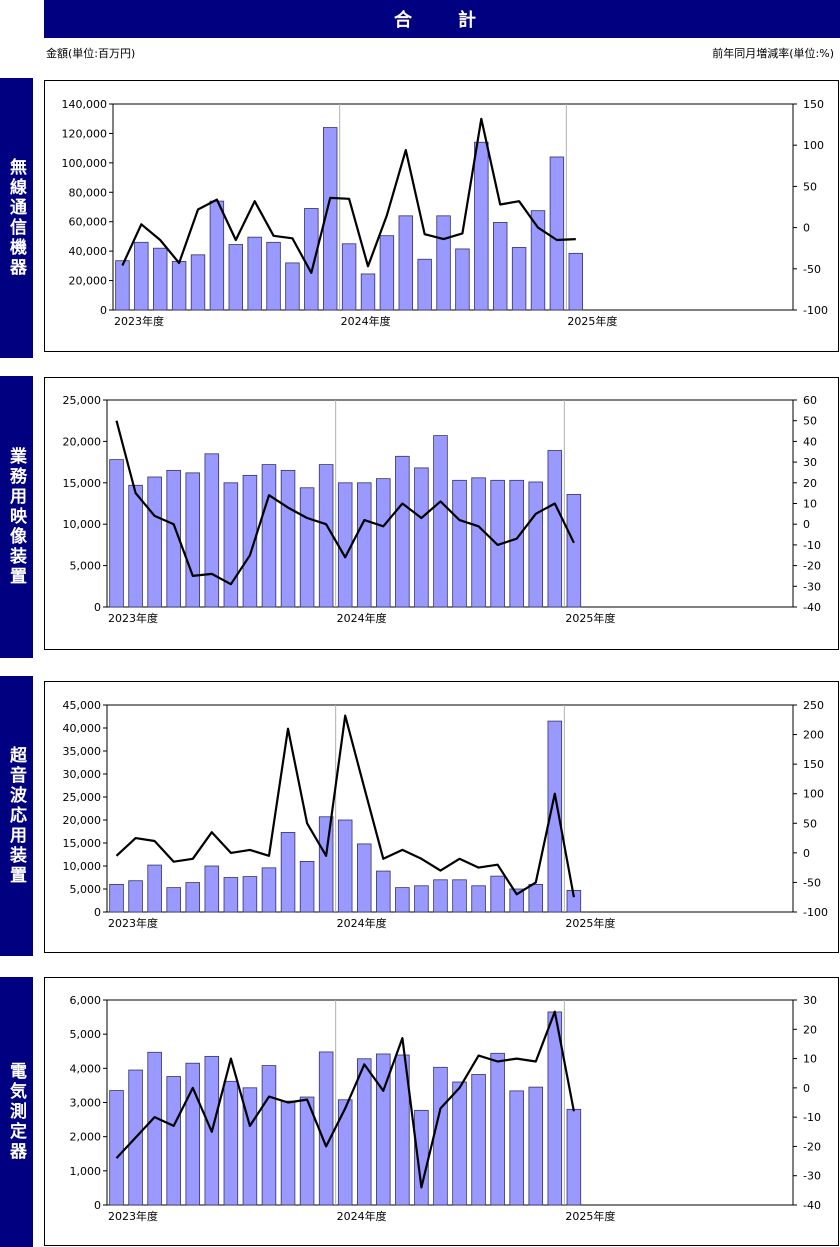 The height and width of the screenshot is (1247, 840). I want to click on right-tick-label: -50, so click(812, 269).